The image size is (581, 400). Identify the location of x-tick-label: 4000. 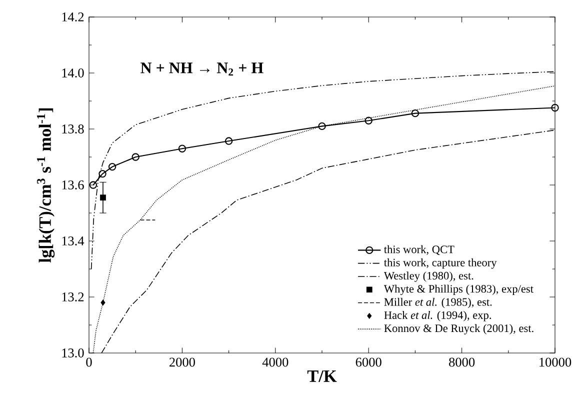
(275, 362).